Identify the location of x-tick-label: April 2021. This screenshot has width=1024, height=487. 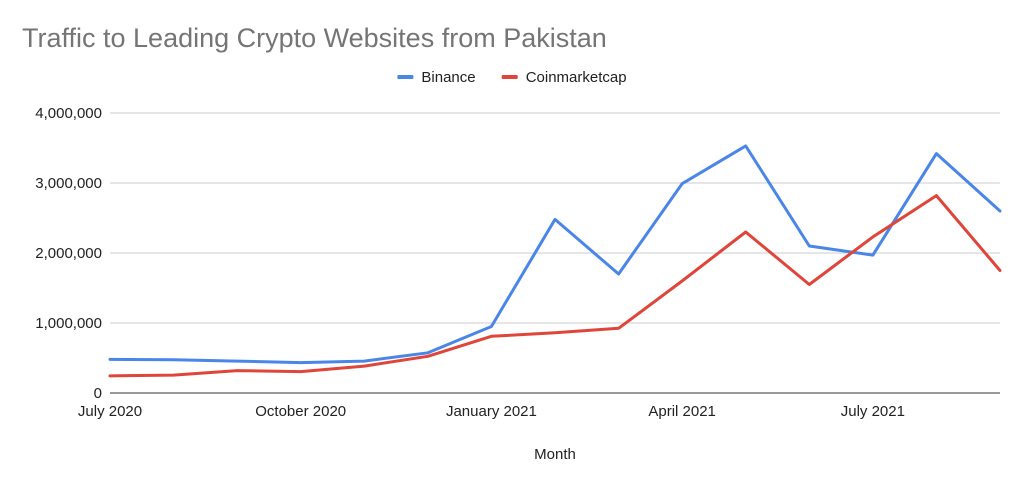
(682, 411).